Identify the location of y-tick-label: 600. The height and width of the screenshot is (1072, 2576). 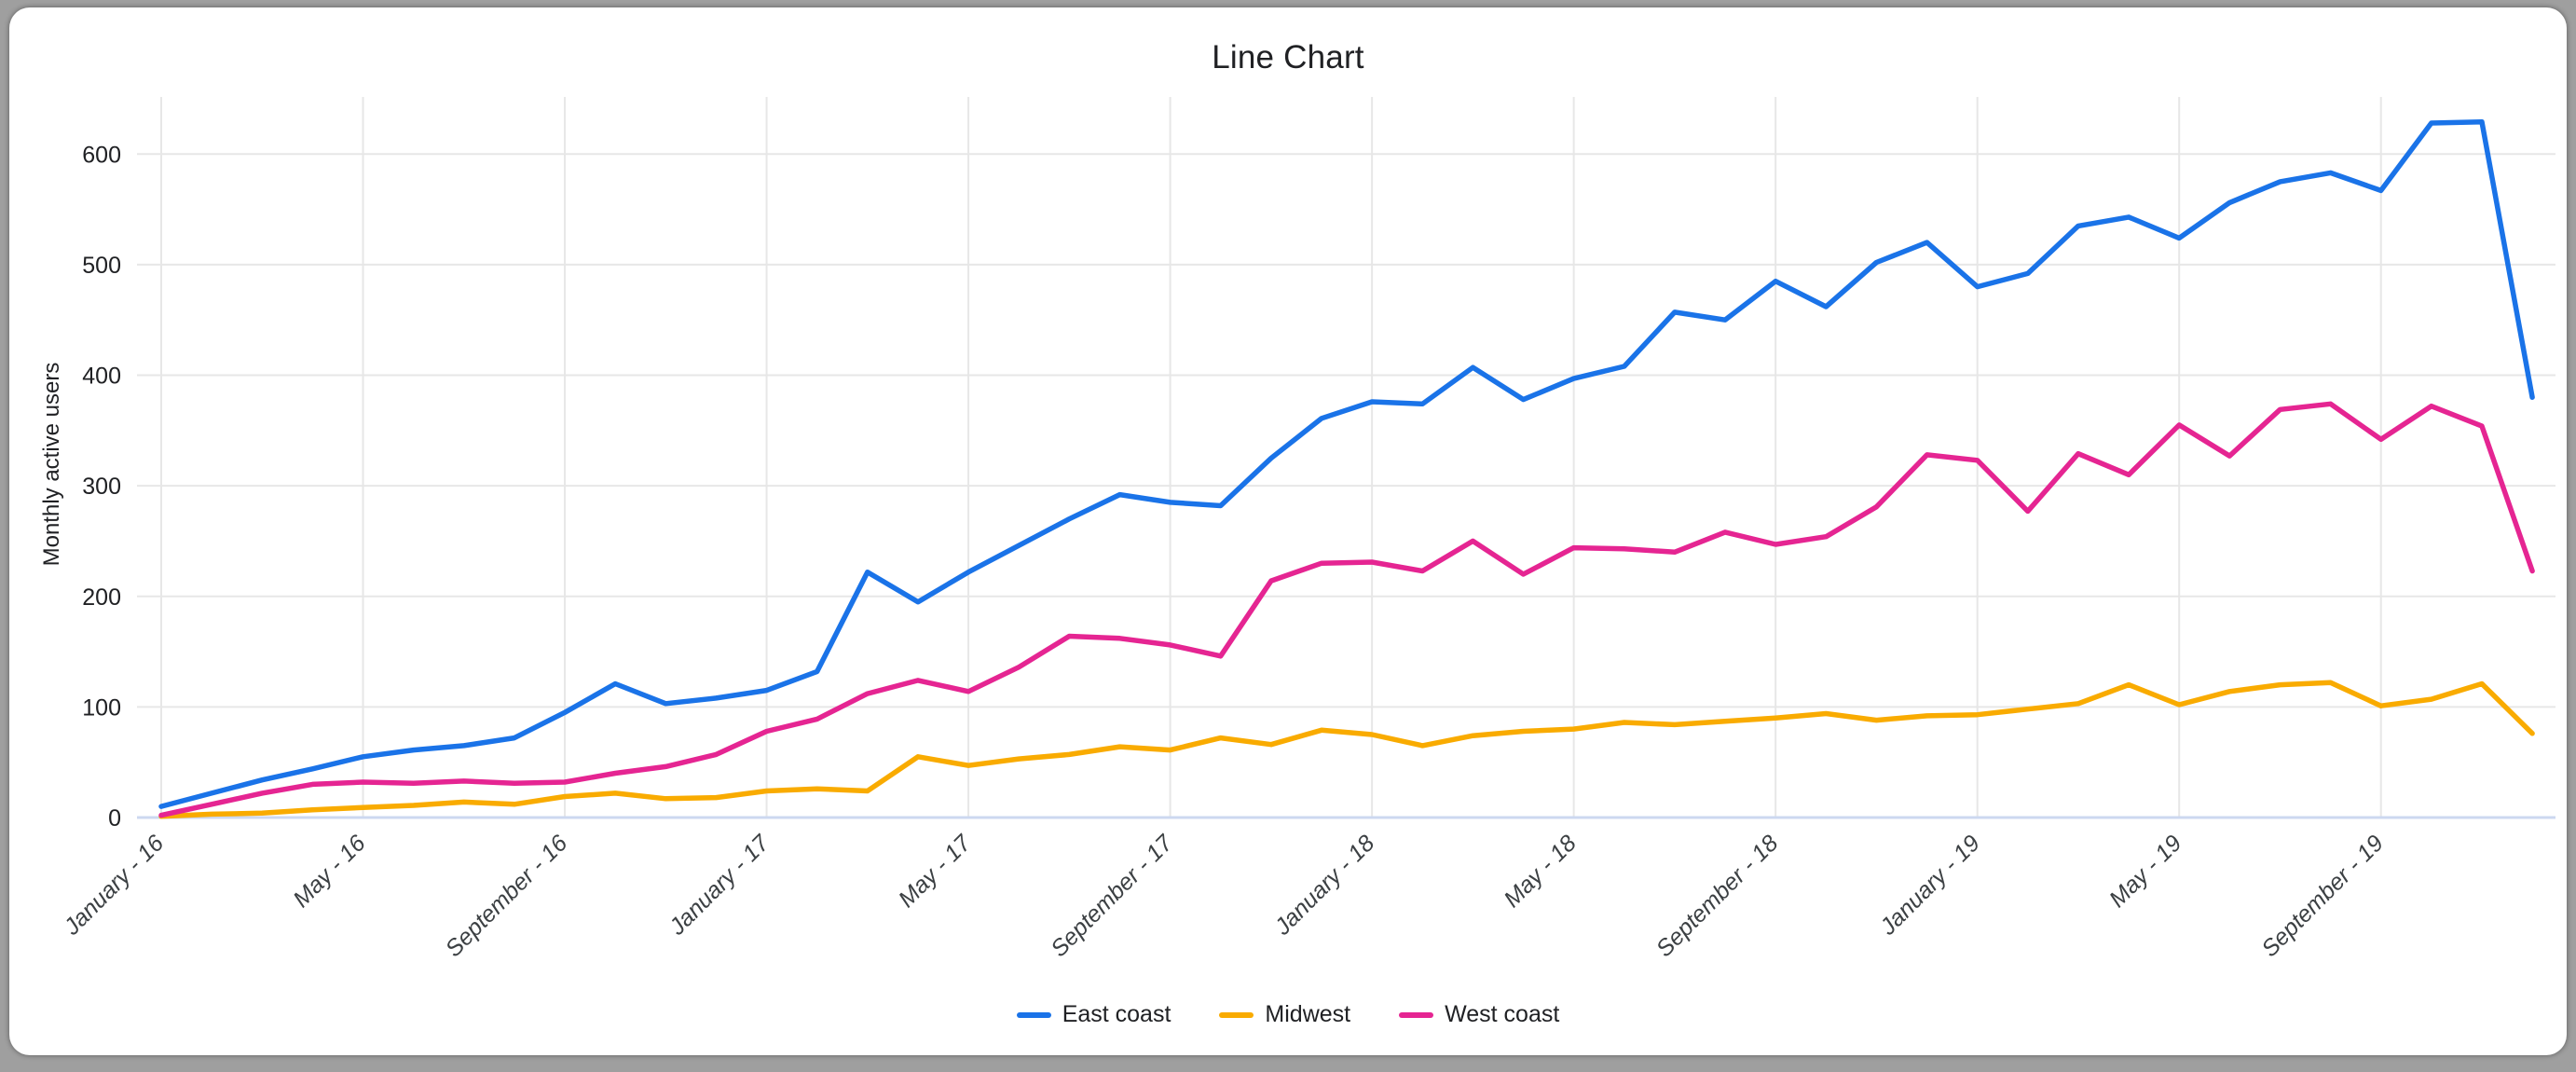
(101, 155).